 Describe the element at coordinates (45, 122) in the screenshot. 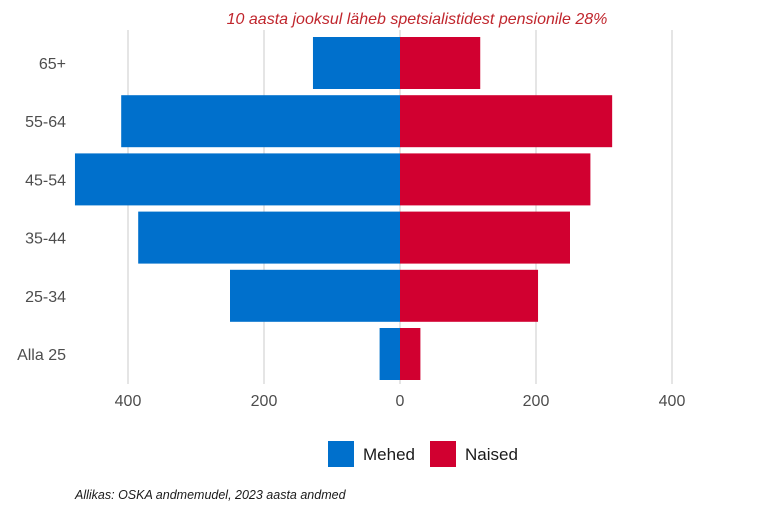

I see `y-tick-label: 55-64` at that location.